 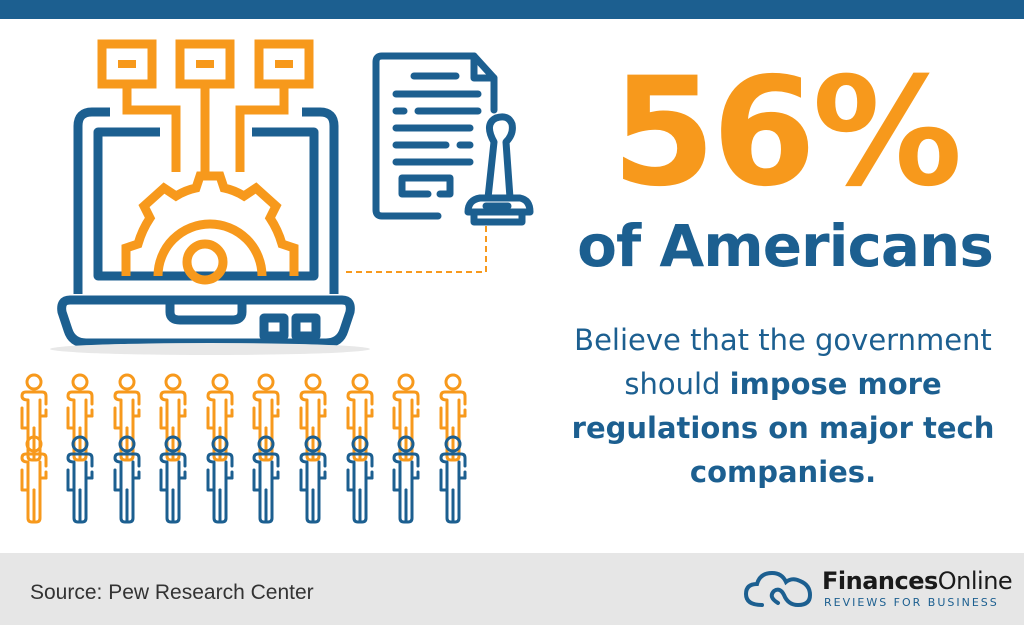 What do you see at coordinates (243, 448) in the screenshot?
I see `people-pictograph` at bounding box center [243, 448].